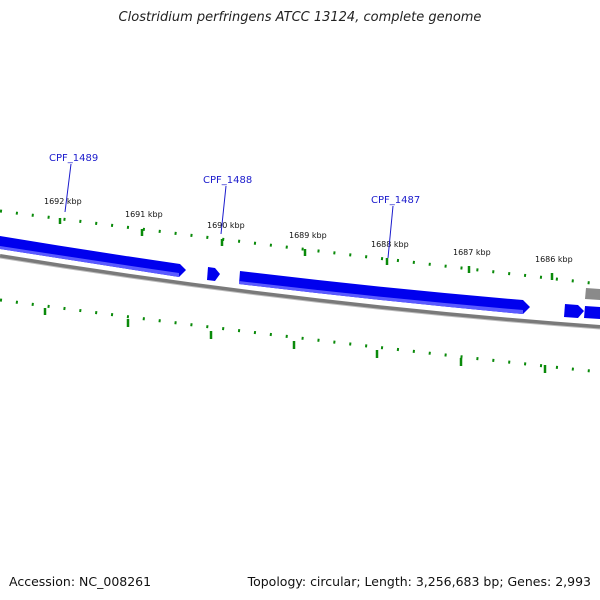 This screenshot has height=600, width=600. What do you see at coordinates (457, 581) in the screenshot?
I see `length-value: 3,256,683 bp` at bounding box center [457, 581].